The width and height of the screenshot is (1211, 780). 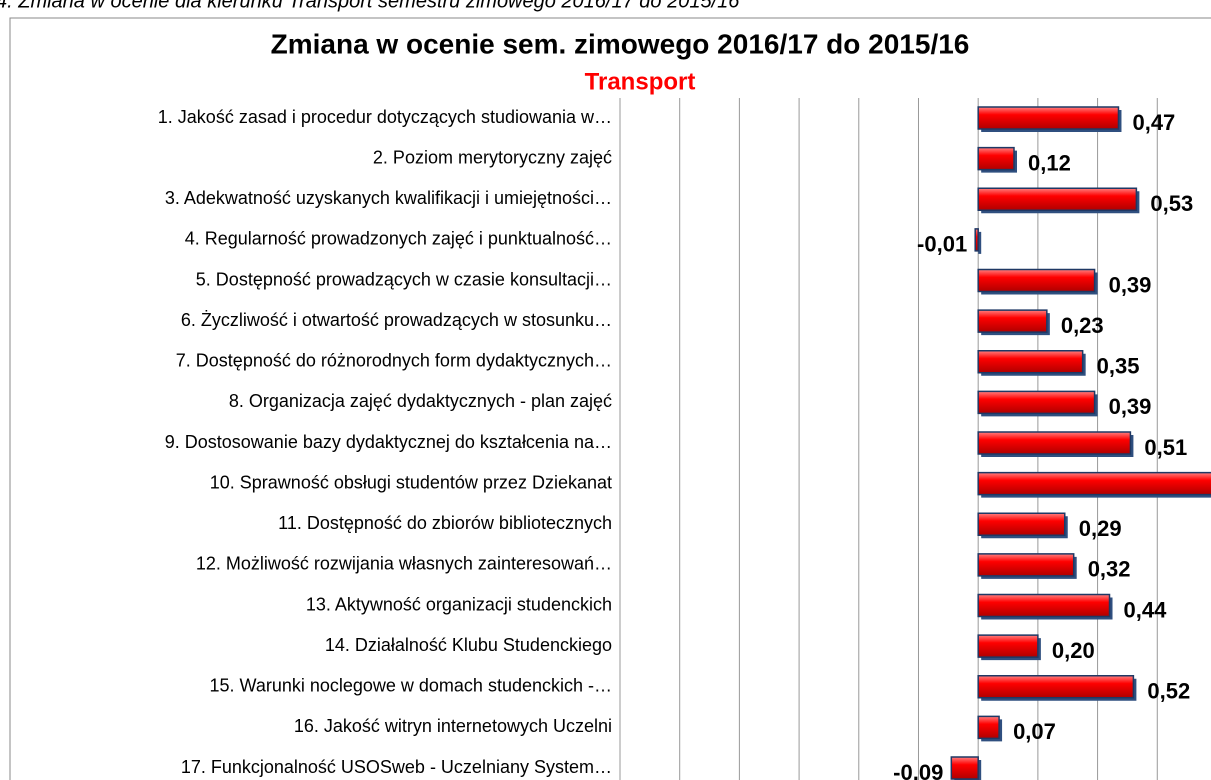 I want to click on category-label: 13. Aktywność organizacji studenckich, so click(x=459, y=604).